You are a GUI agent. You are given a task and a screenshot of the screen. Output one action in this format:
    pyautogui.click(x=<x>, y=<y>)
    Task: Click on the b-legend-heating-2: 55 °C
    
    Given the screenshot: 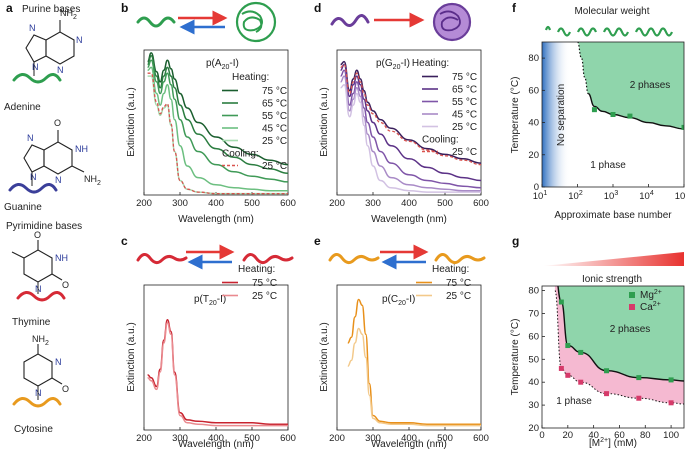 What is the action you would take?
    pyautogui.click(x=274, y=116)
    